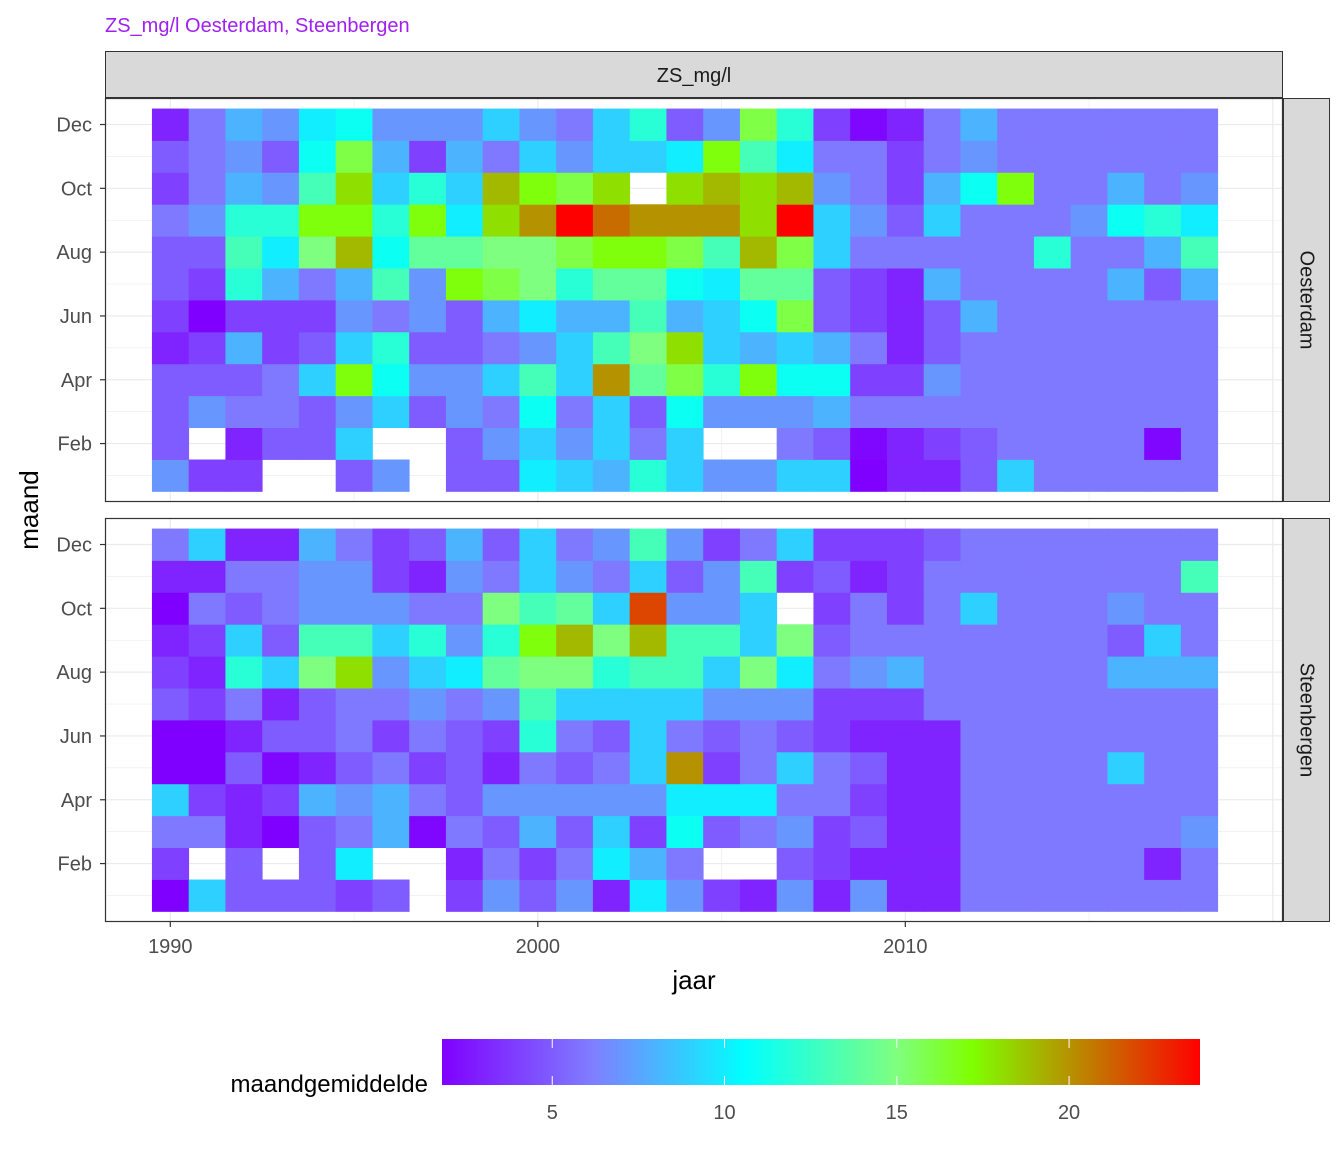  I want to click on y-tick-label: Dec, so click(74, 126).